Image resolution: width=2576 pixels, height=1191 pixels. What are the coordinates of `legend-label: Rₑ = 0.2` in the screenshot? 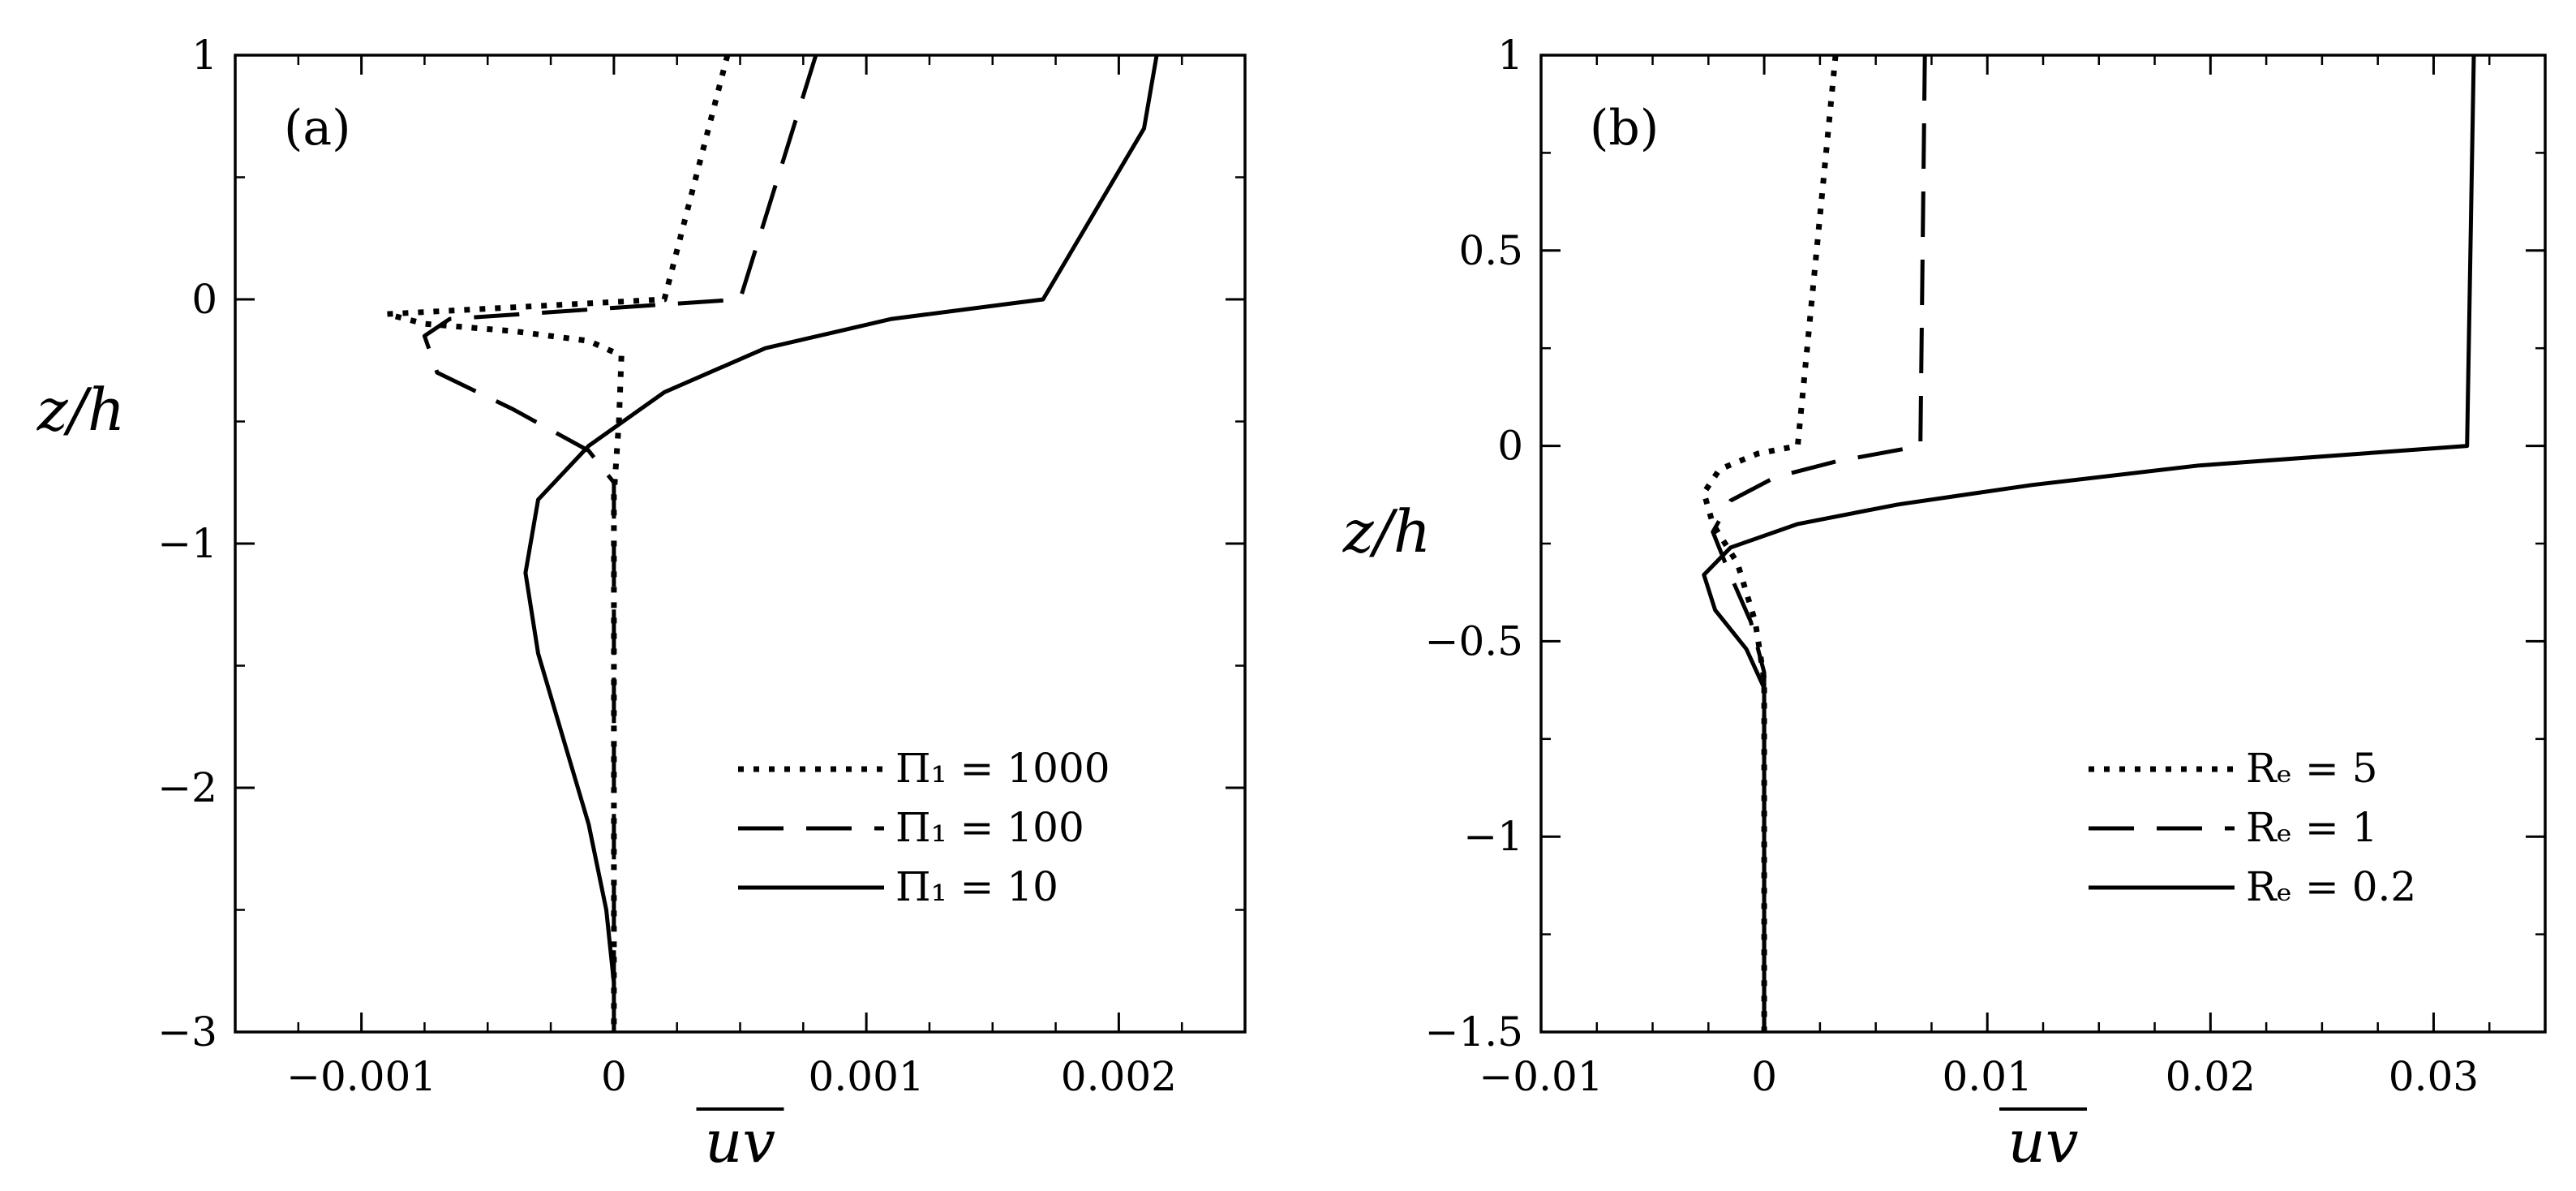 It's located at (2331, 886).